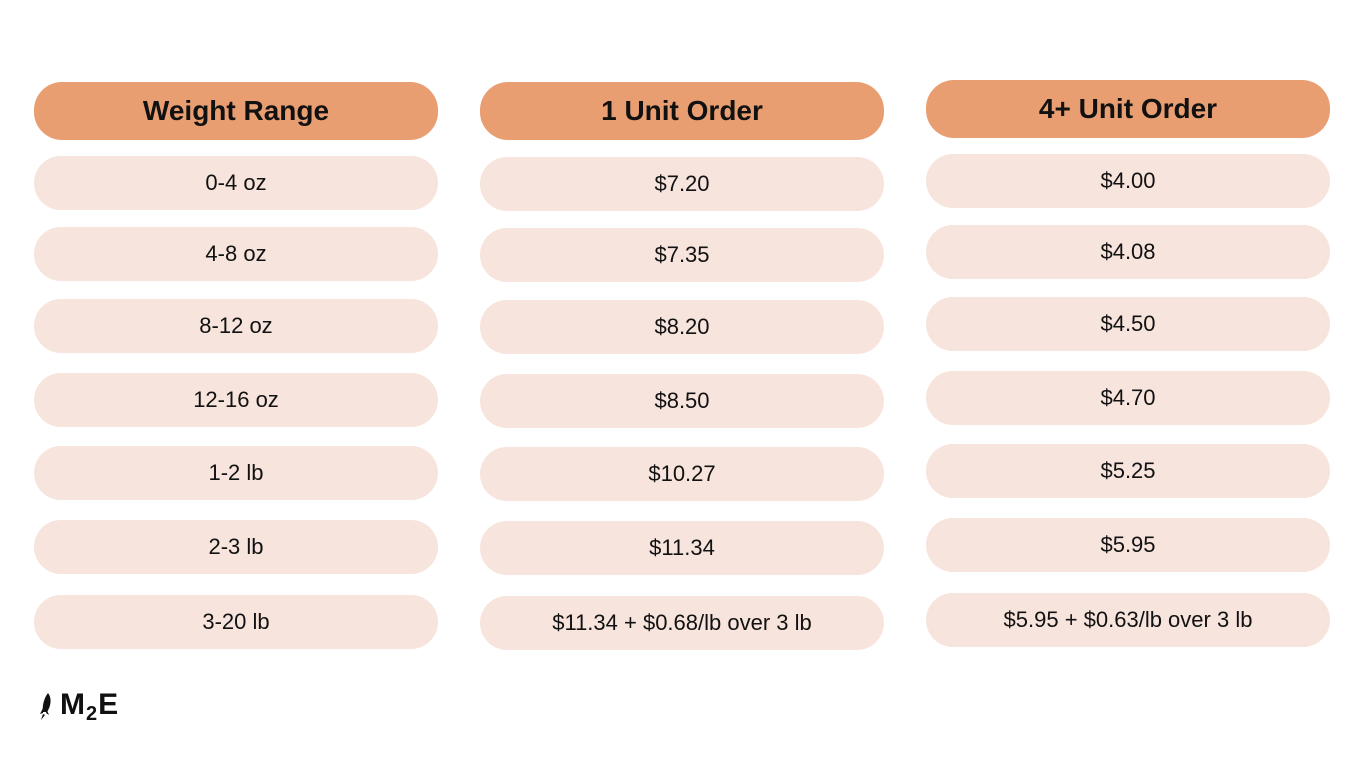 Image resolution: width=1360 pixels, height=764 pixels. I want to click on table-cell: 4-8 oz, so click(236, 254).